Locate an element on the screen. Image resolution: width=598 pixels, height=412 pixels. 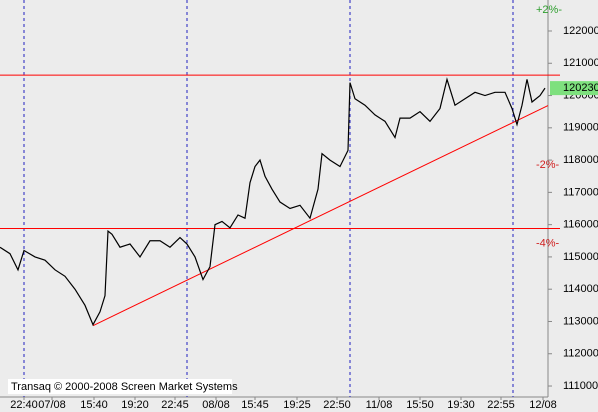
y-tick-label: 119000 is located at coordinates (580, 128).